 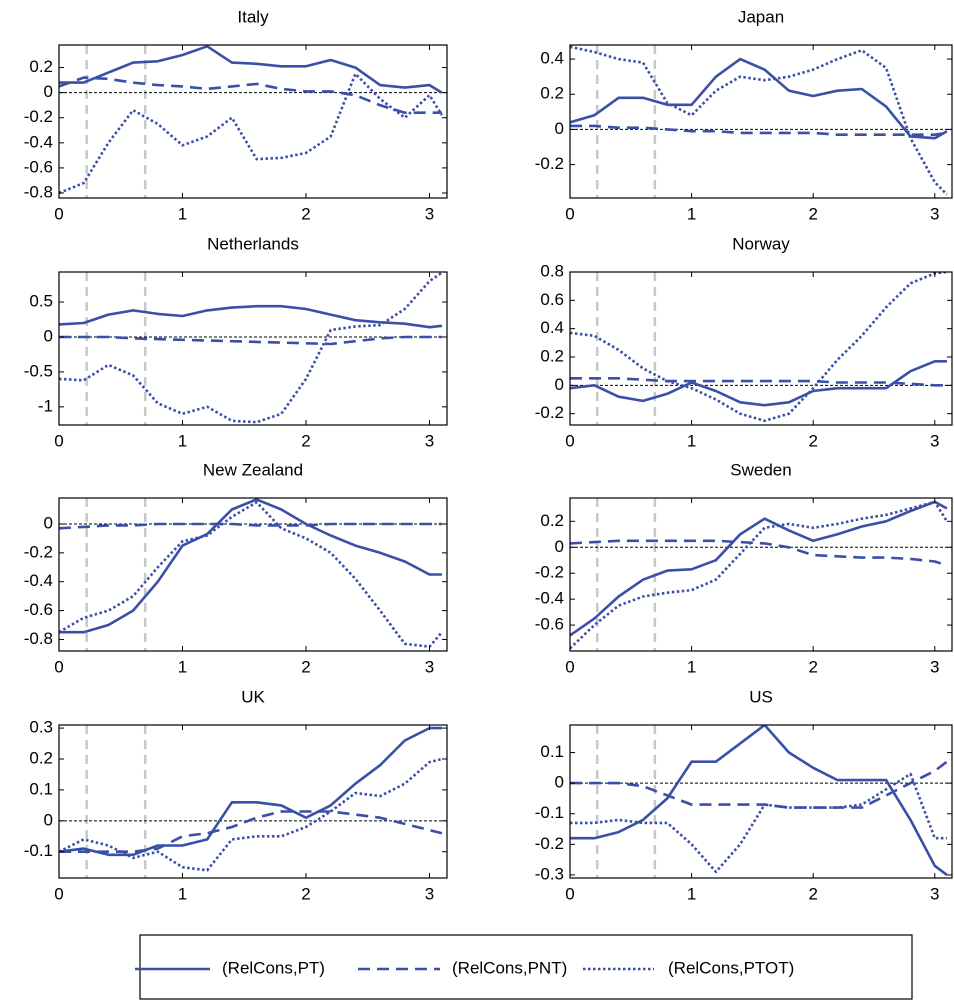 I want to click on panel-title: Italy, so click(x=253, y=16).